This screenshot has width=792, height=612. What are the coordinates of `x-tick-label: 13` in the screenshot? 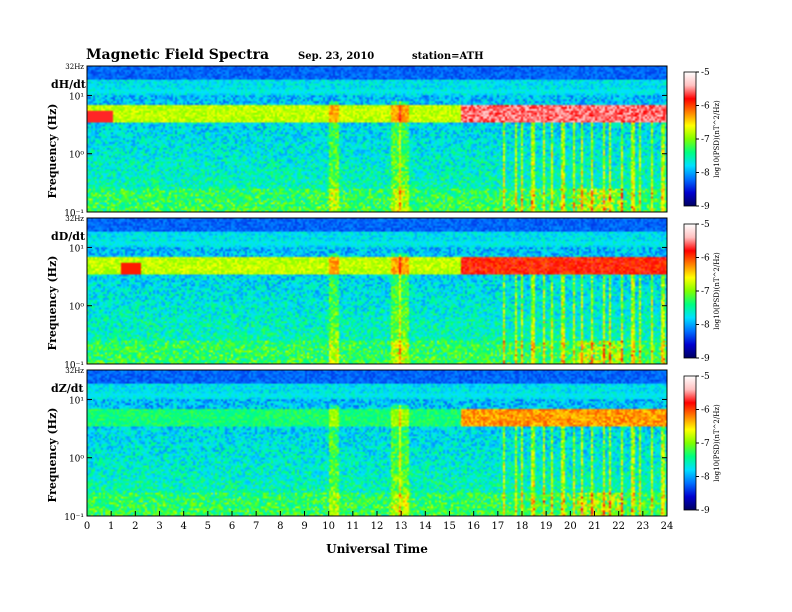 It's located at (401, 526).